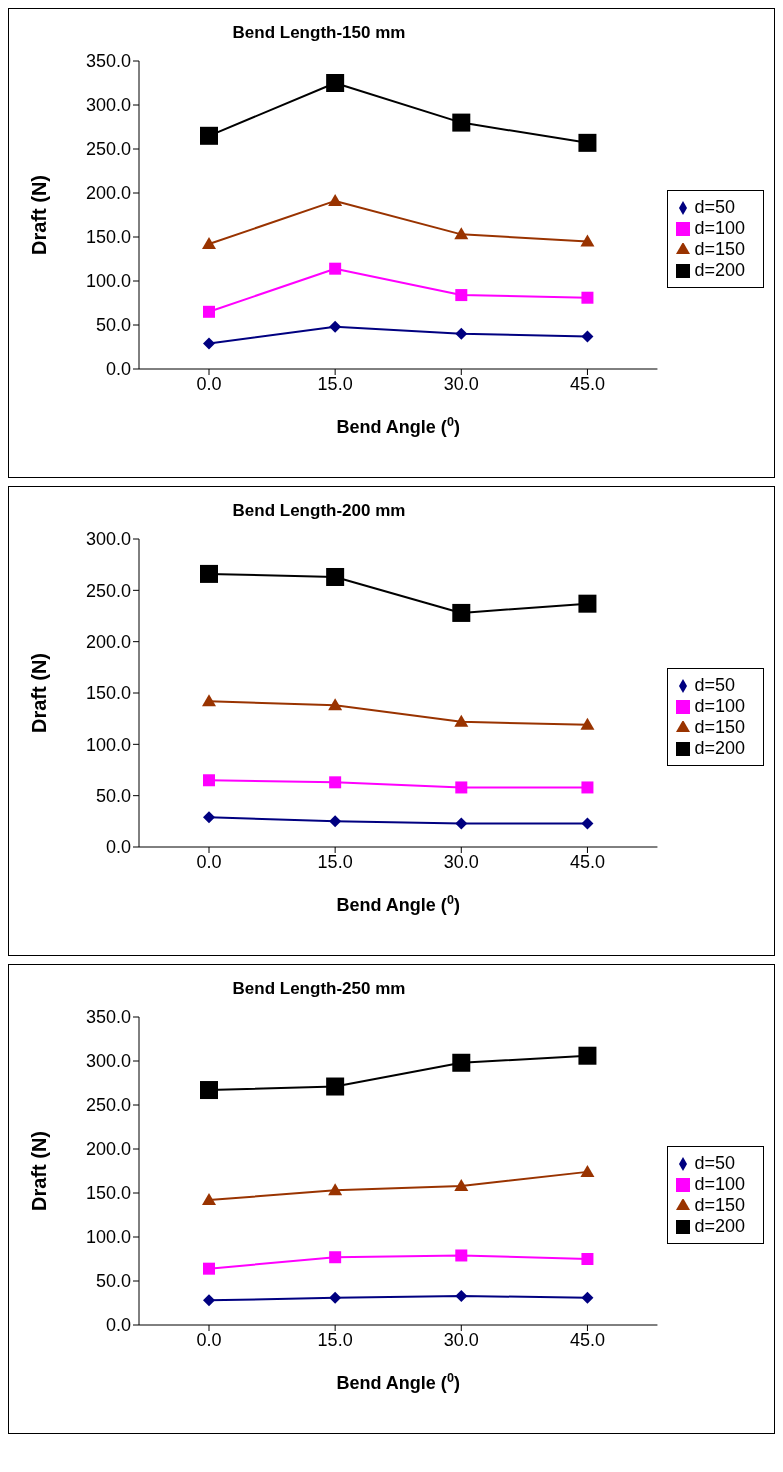  What do you see at coordinates (319, 989) in the screenshot?
I see `chart-title: Bend Length-250 mm` at bounding box center [319, 989].